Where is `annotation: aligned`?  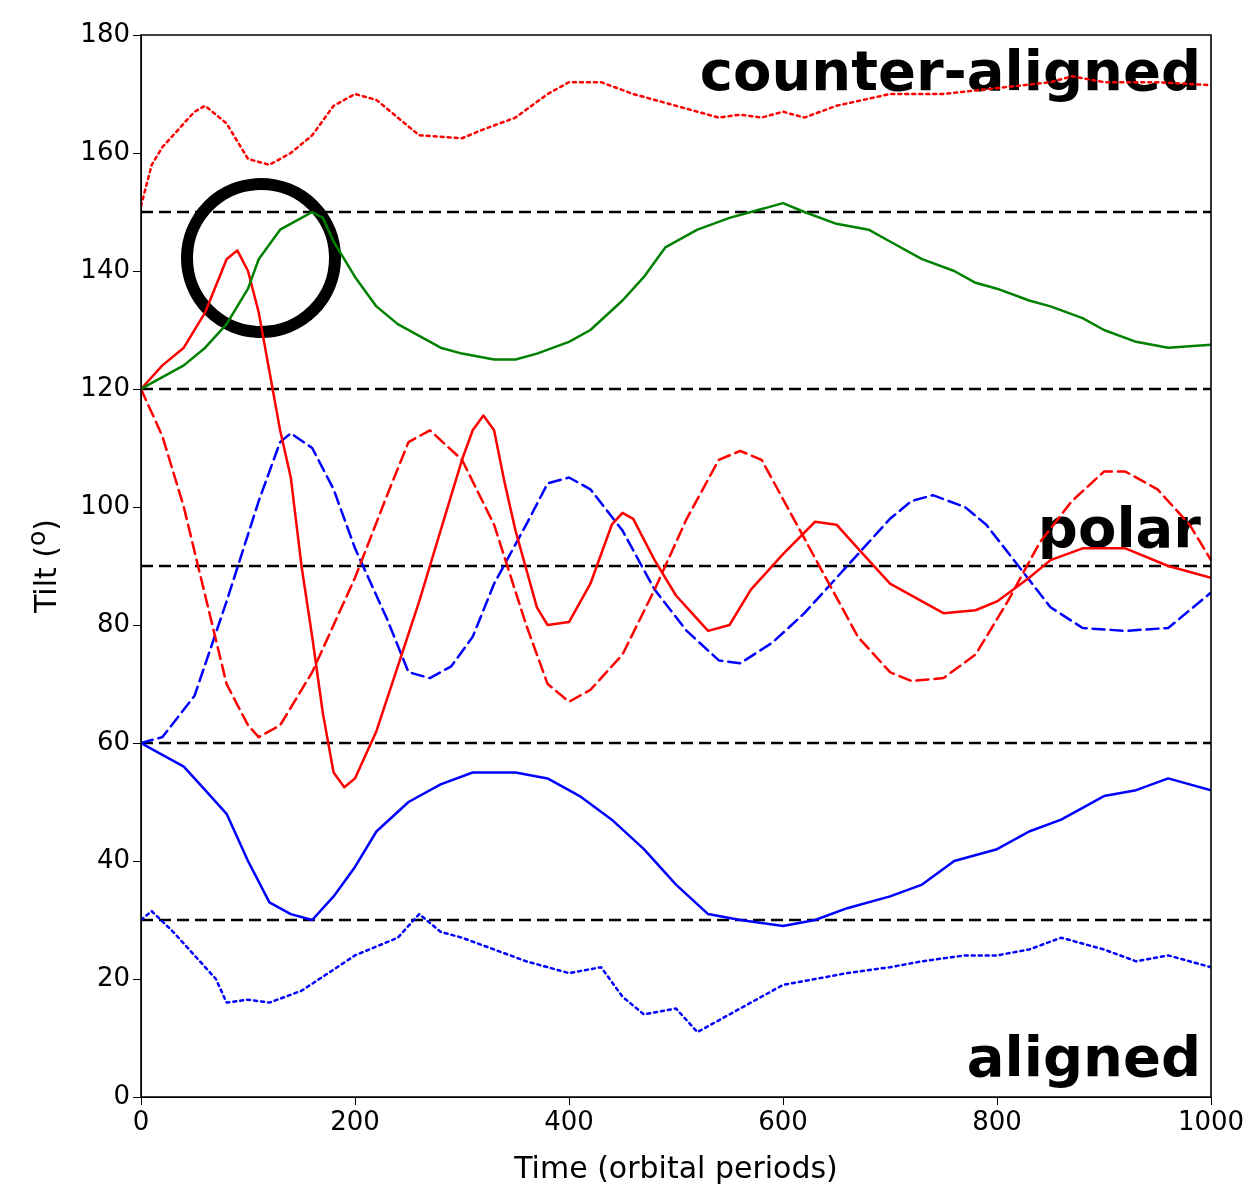
annotation: aligned is located at coordinates (1083, 1056).